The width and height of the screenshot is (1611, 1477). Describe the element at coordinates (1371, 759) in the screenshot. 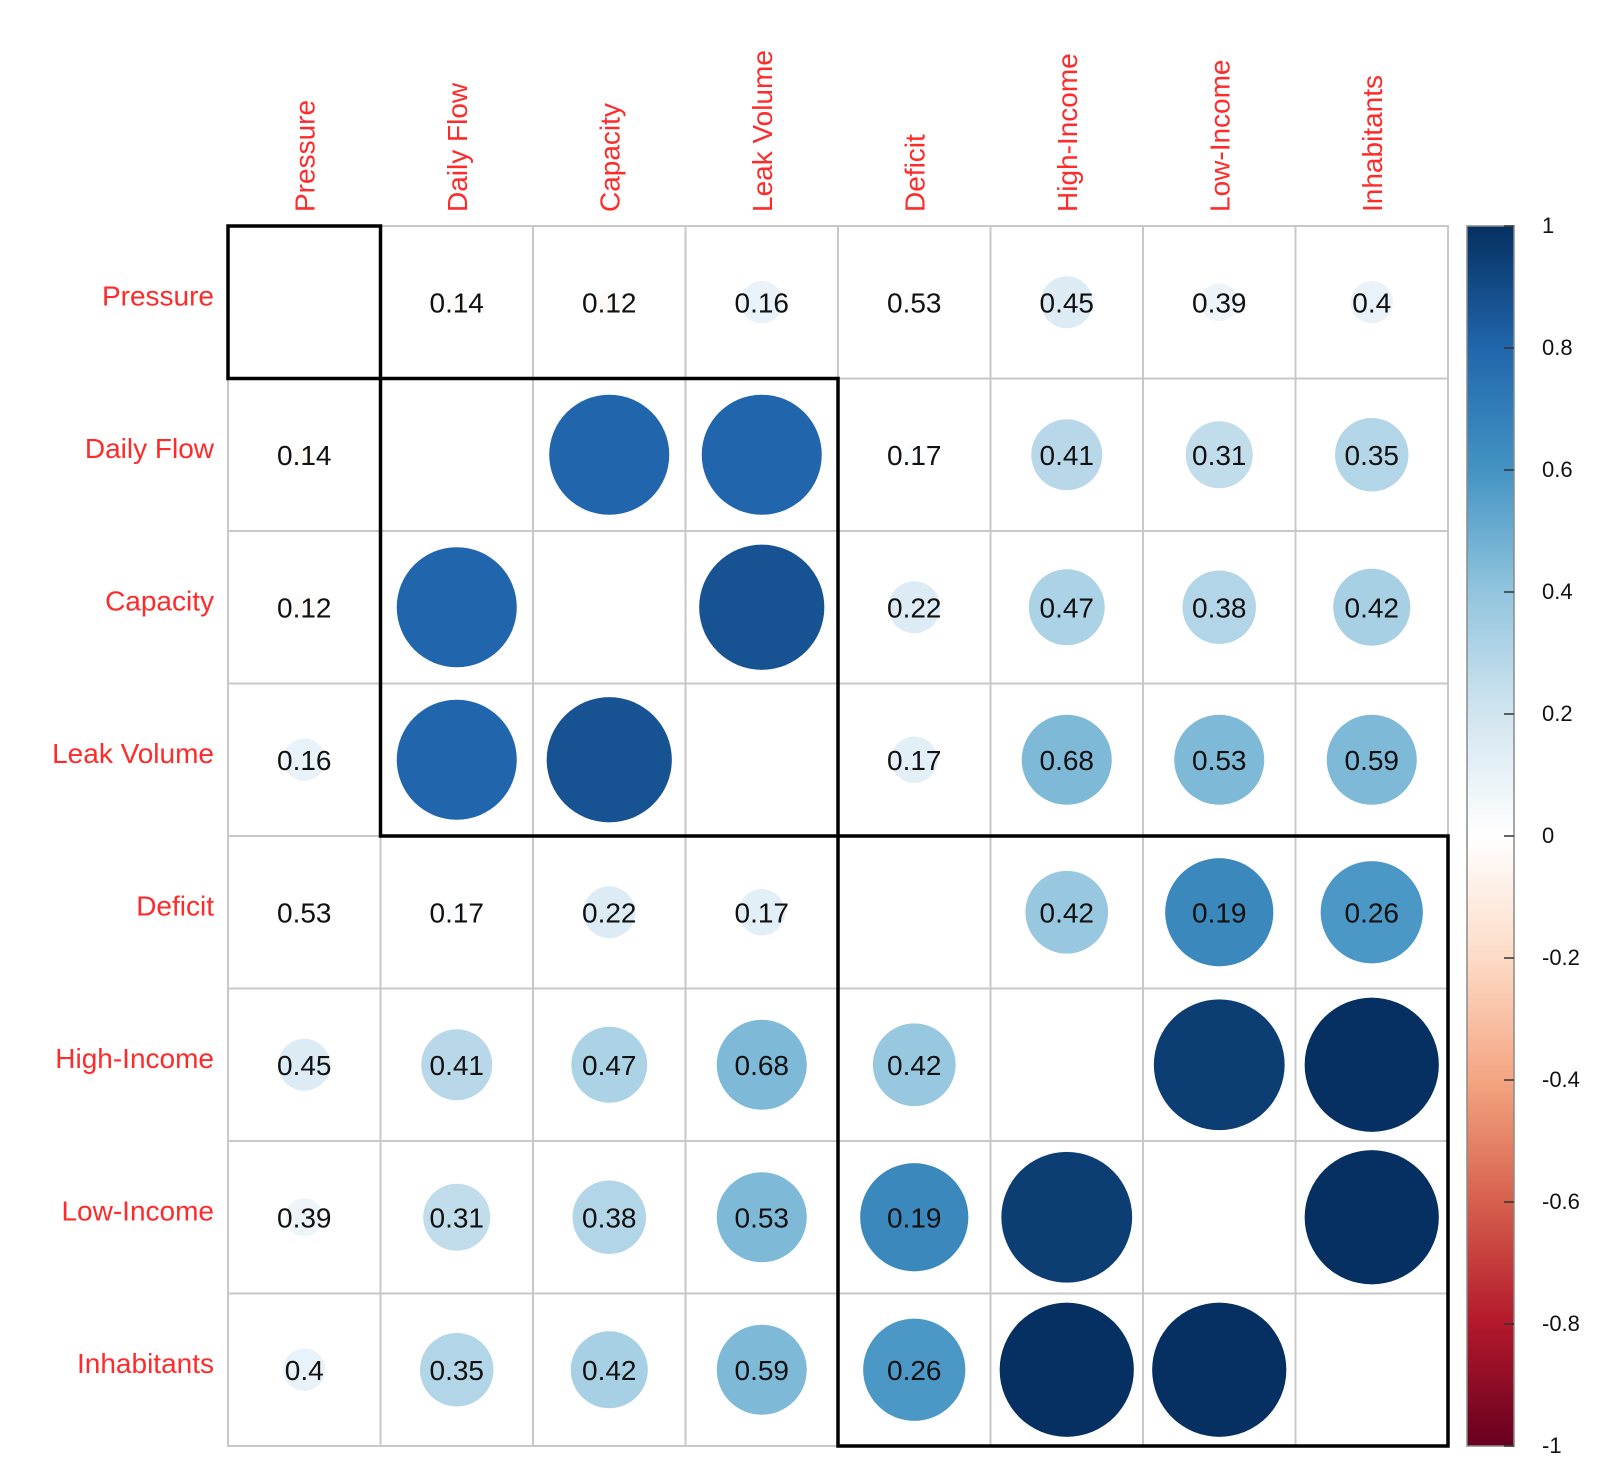

I see `corr-circle-leak-volume-inhabitants` at that location.